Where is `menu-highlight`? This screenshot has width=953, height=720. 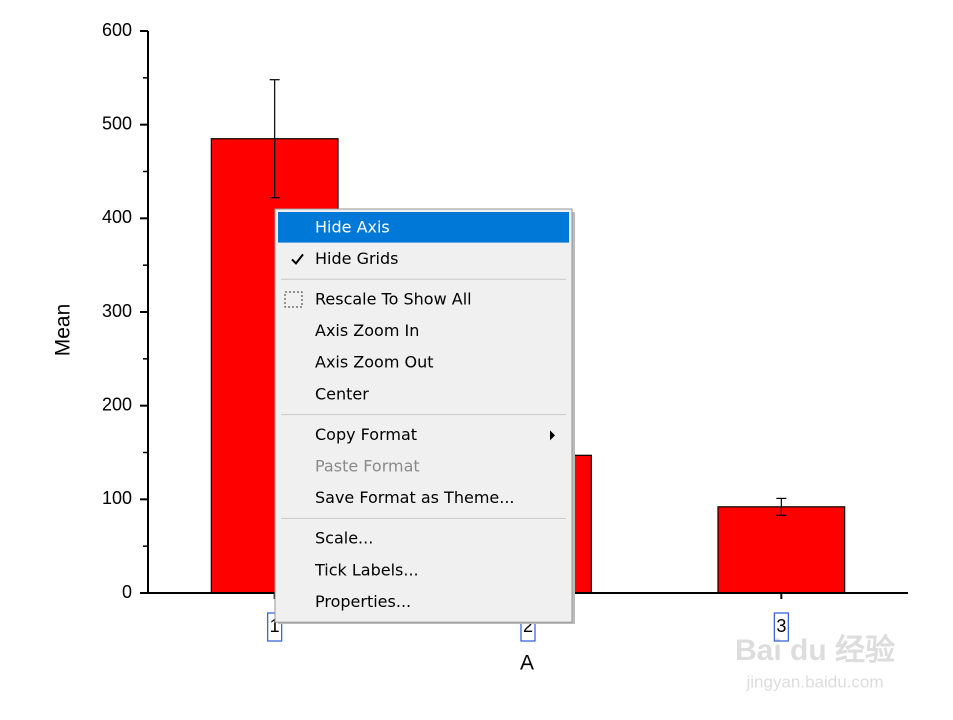 menu-highlight is located at coordinates (423, 227).